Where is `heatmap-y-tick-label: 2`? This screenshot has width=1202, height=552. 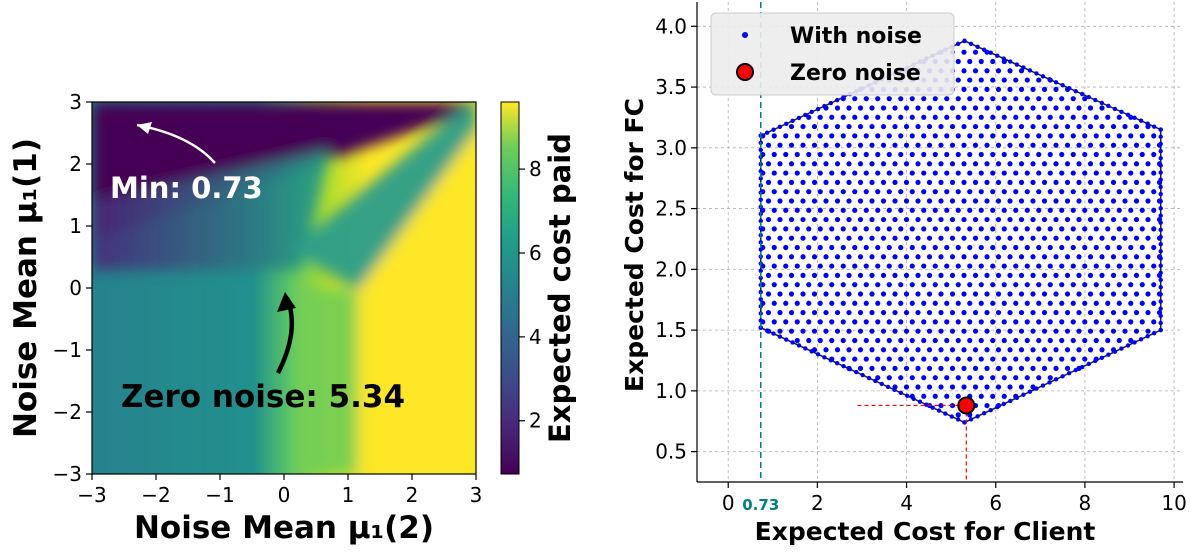
heatmap-y-tick-label: 2 is located at coordinates (75, 164).